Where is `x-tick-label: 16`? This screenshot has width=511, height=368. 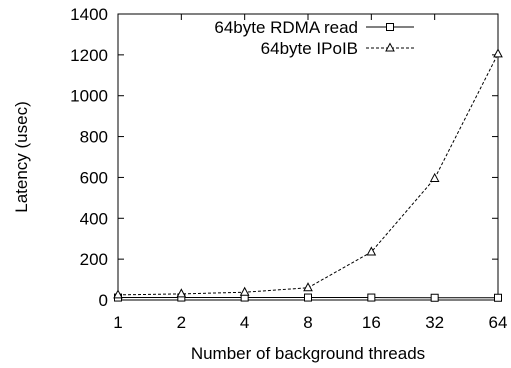 x-tick-label: 16 is located at coordinates (371, 322).